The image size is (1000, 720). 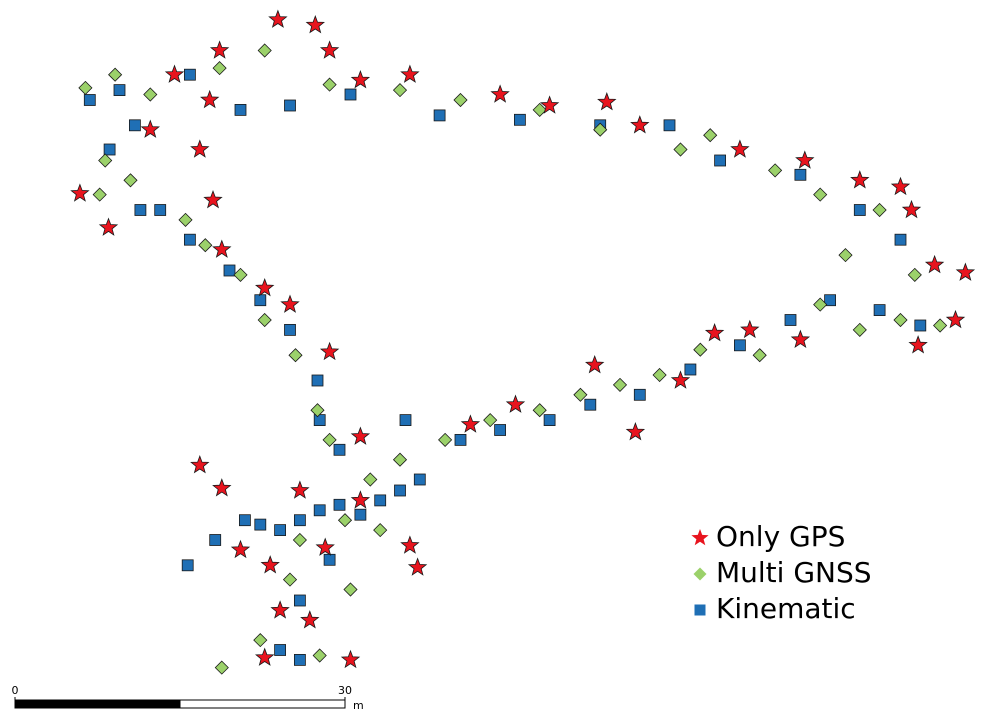 What do you see at coordinates (780, 536) in the screenshot?
I see `legend-label: Only GPS` at bounding box center [780, 536].